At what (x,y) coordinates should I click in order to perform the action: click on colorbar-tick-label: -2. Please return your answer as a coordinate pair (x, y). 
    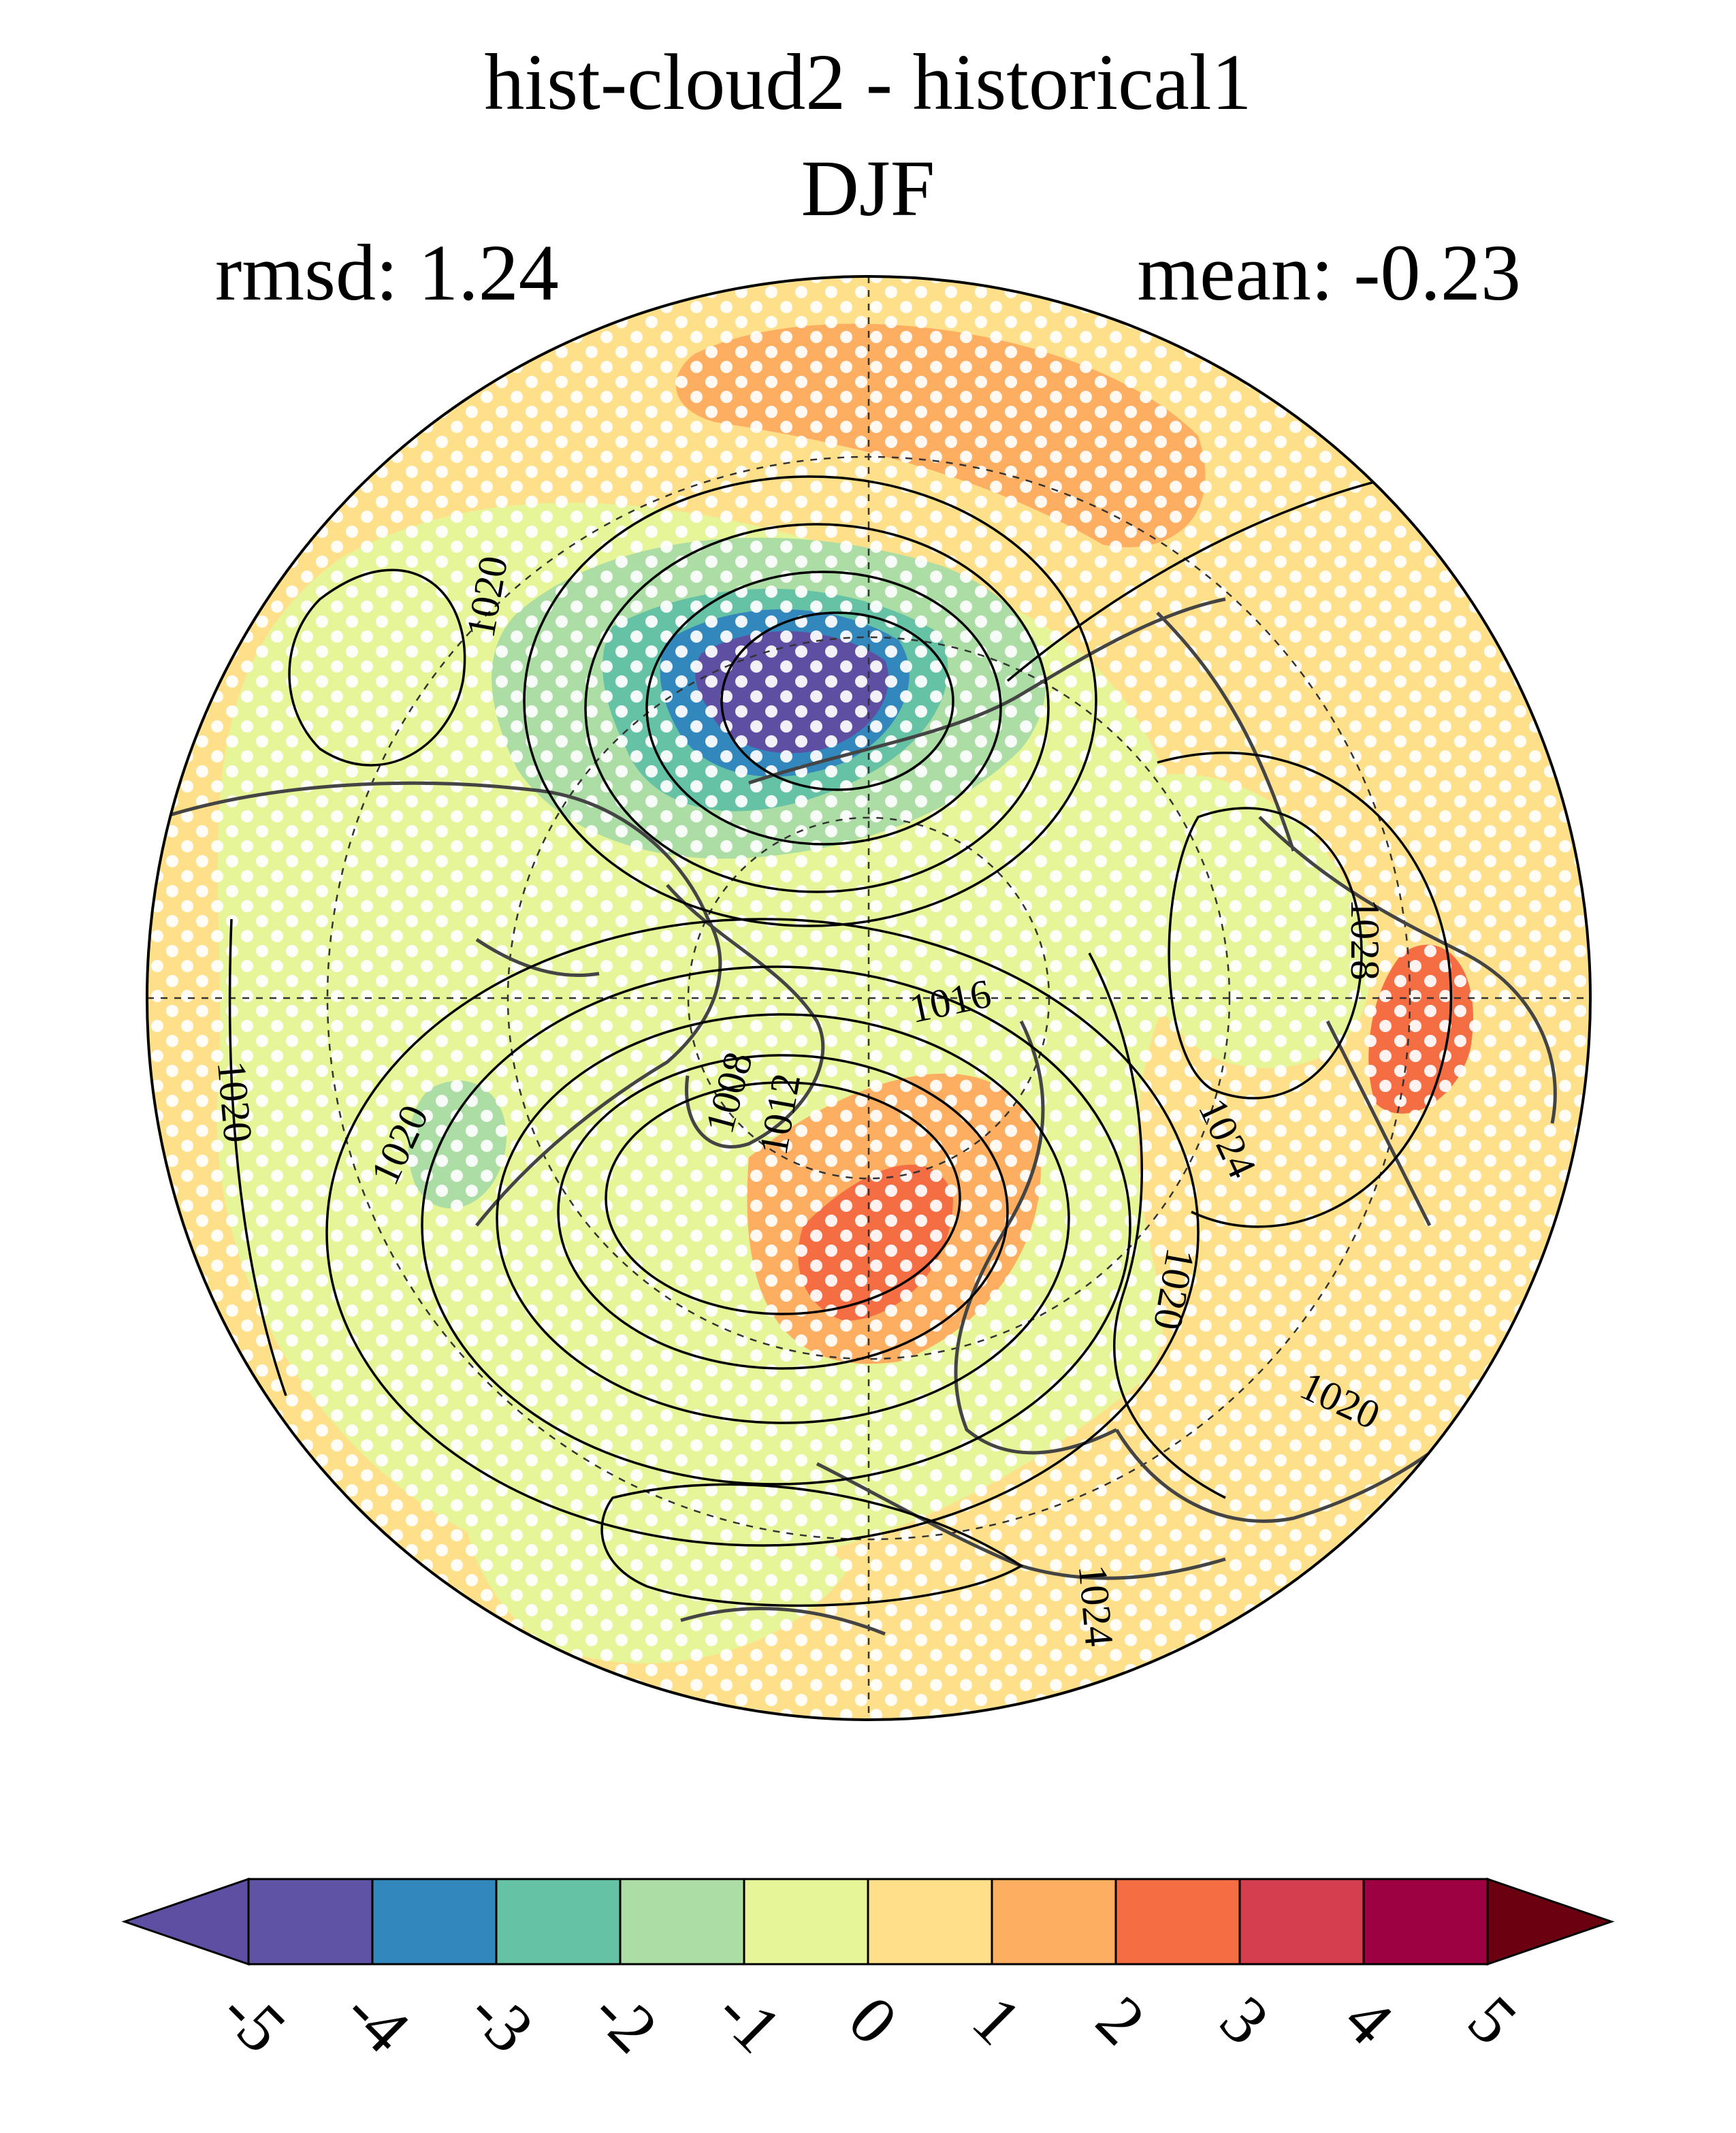
    Looking at the image, I should click on (625, 2021).